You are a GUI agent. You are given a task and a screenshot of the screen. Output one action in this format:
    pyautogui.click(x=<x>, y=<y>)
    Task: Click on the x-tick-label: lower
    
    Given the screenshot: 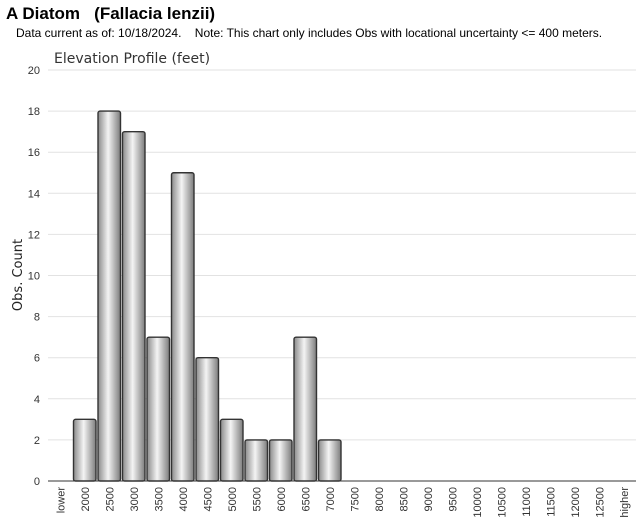 What is the action you would take?
    pyautogui.click(x=61, y=500)
    